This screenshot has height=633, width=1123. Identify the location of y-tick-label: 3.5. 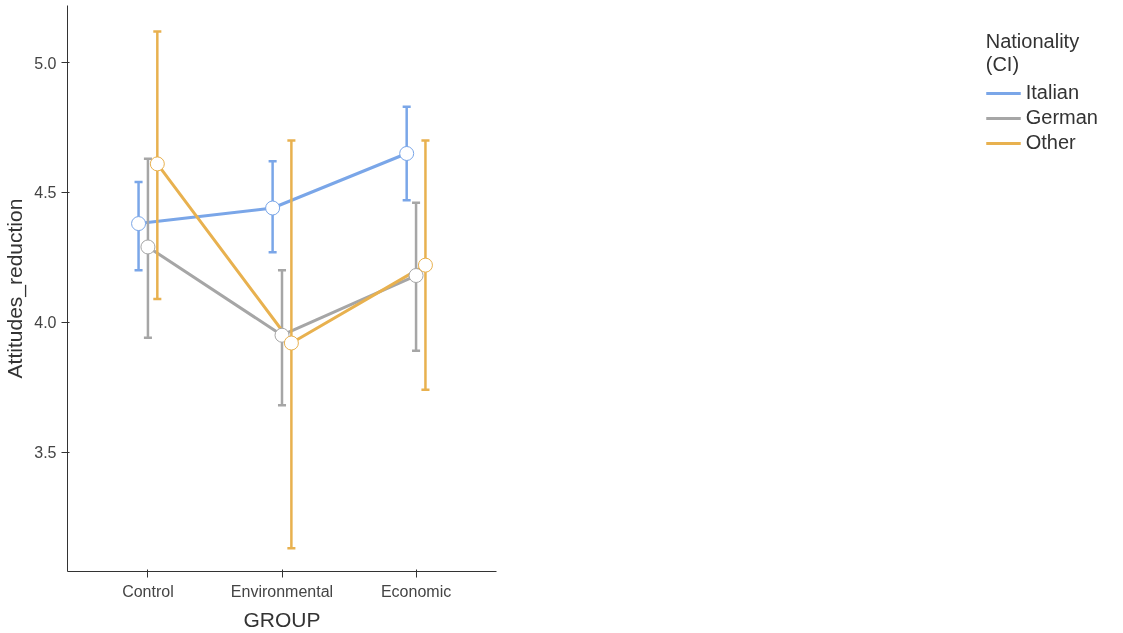
(45, 453).